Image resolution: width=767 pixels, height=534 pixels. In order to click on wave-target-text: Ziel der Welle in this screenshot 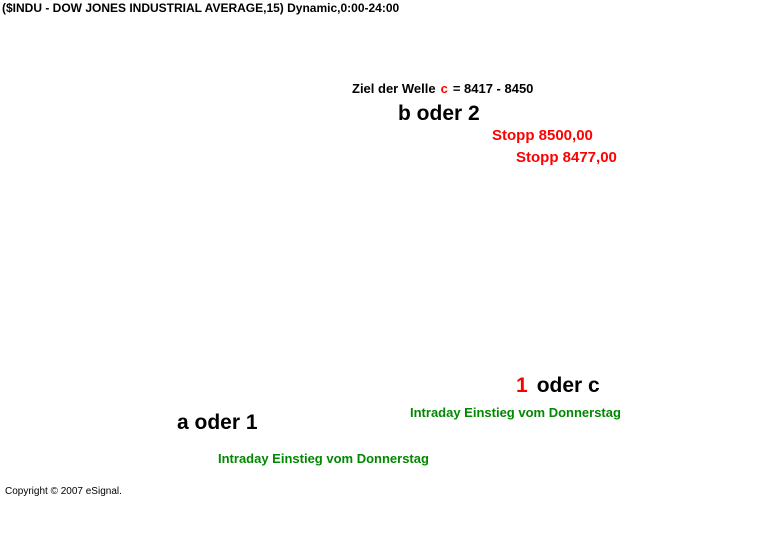, I will do `click(394, 88)`.